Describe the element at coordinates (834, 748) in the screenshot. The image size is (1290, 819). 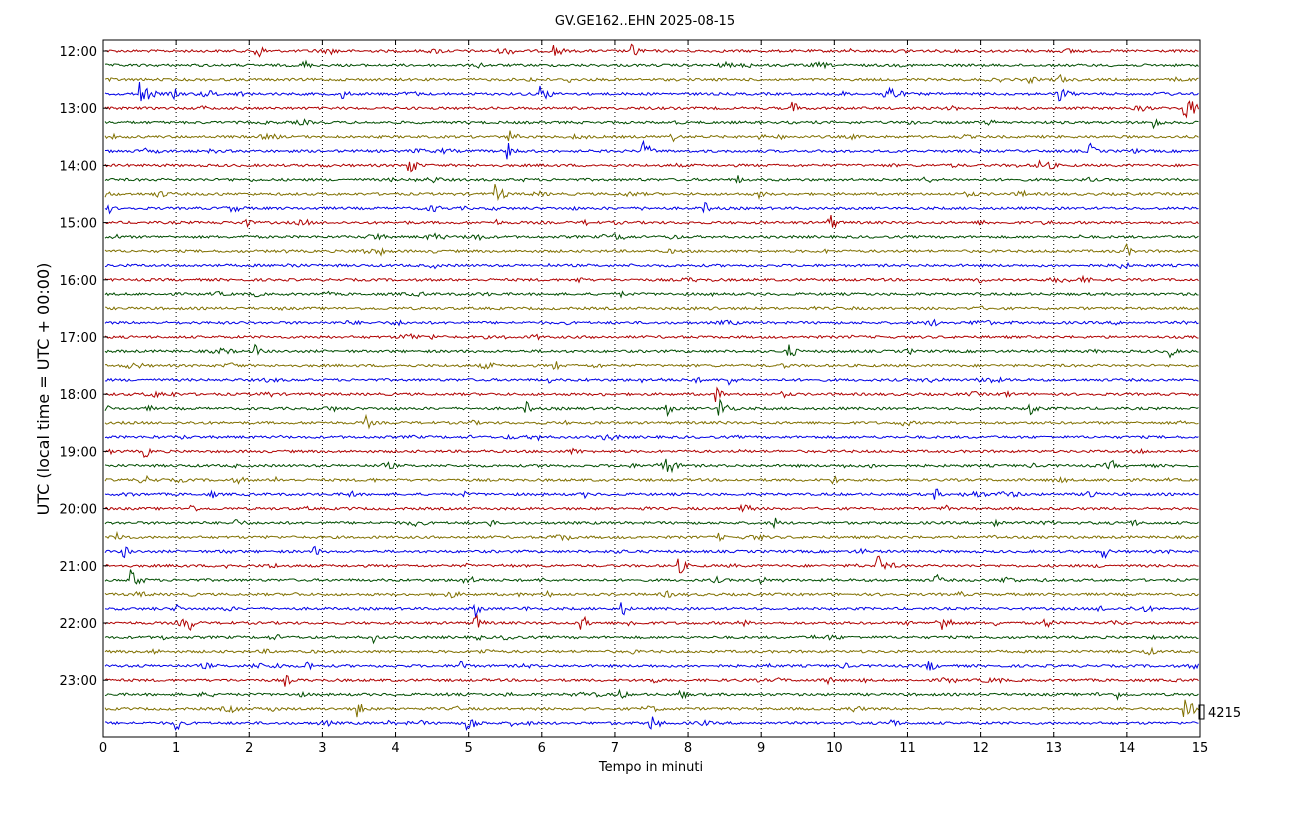
I see `x-tick-label: 10` at that location.